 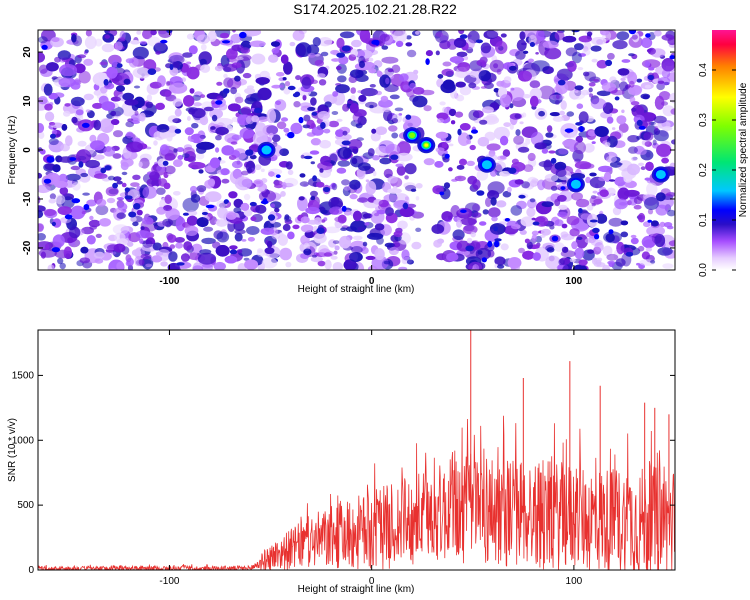 I want to click on spectrogram-x-axis-label: Height of straight line (km), so click(x=356, y=289).